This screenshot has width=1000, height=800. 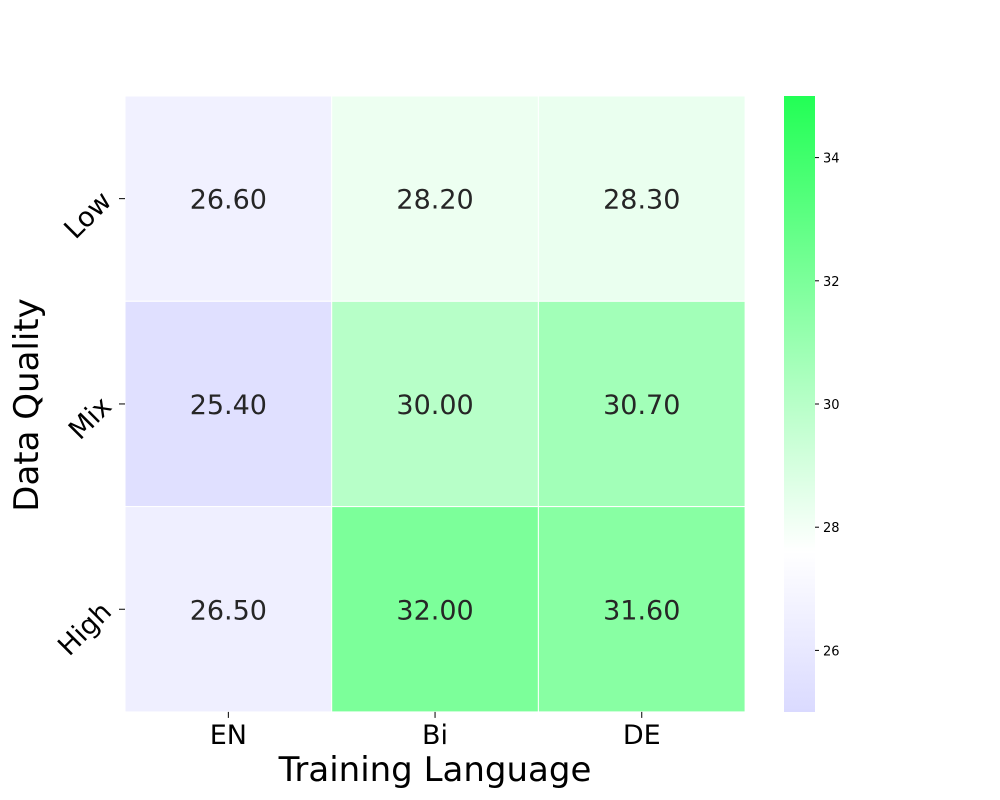 I want to click on y-axis-label: Data Quality, so click(x=27, y=404).